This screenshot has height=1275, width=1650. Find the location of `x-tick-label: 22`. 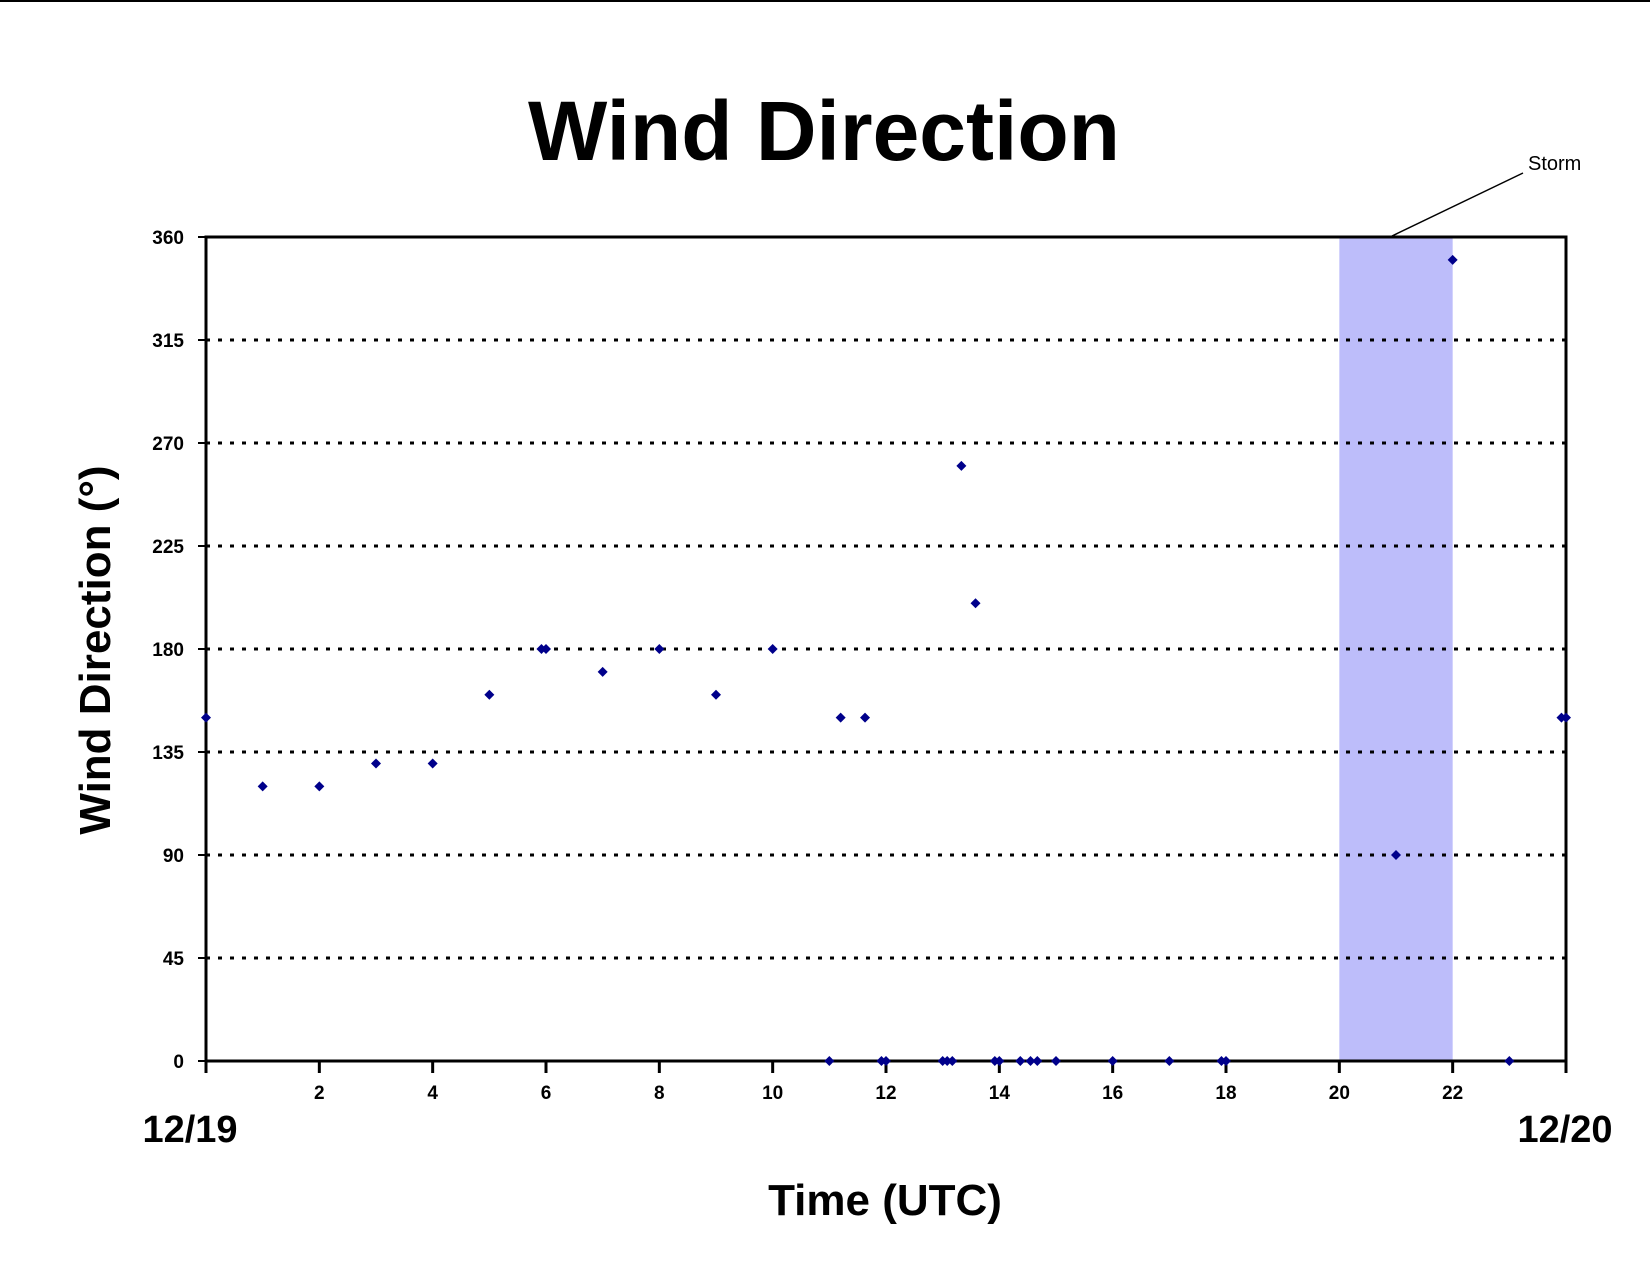

x-tick-label: 22 is located at coordinates (1452, 1093).